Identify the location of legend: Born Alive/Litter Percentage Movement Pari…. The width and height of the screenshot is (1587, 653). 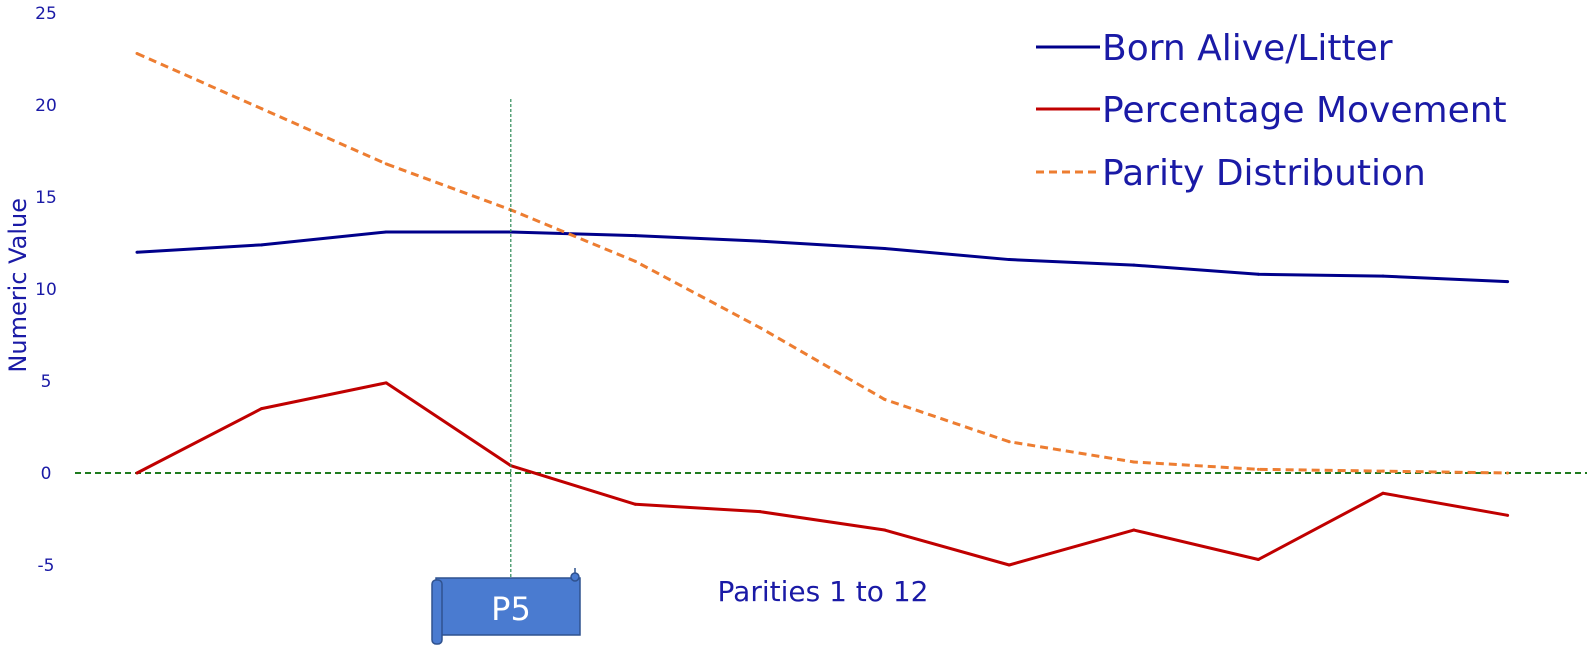
(1271, 111).